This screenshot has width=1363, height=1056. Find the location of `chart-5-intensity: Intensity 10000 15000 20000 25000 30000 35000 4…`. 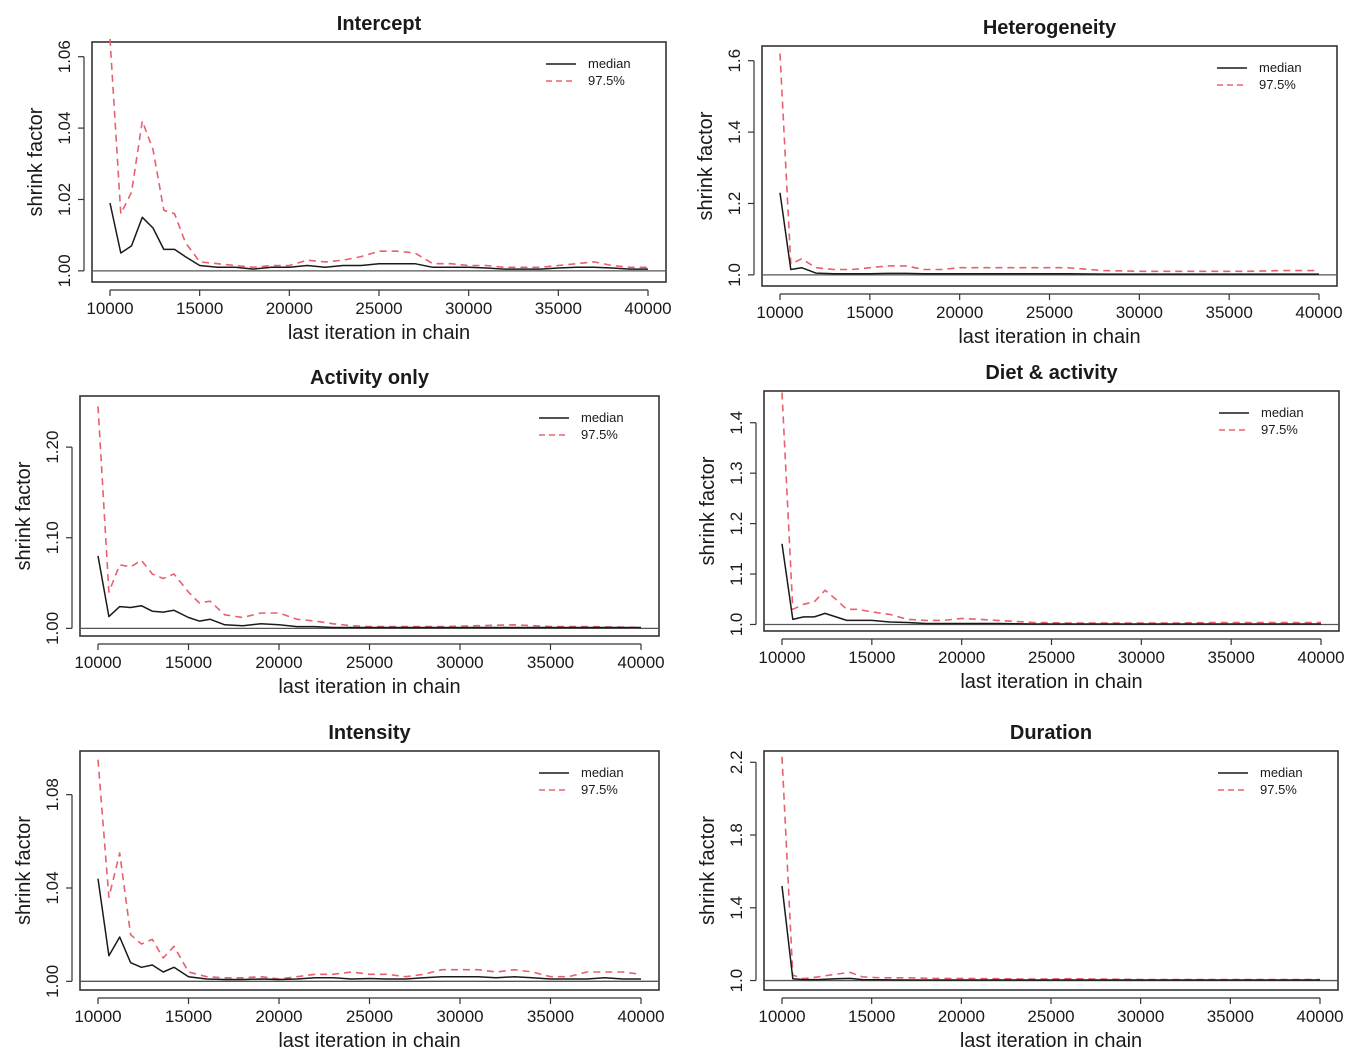

chart-5-intensity: Intensity 10000 15000 20000 25000 30000 35000 4… is located at coordinates (339, 887).